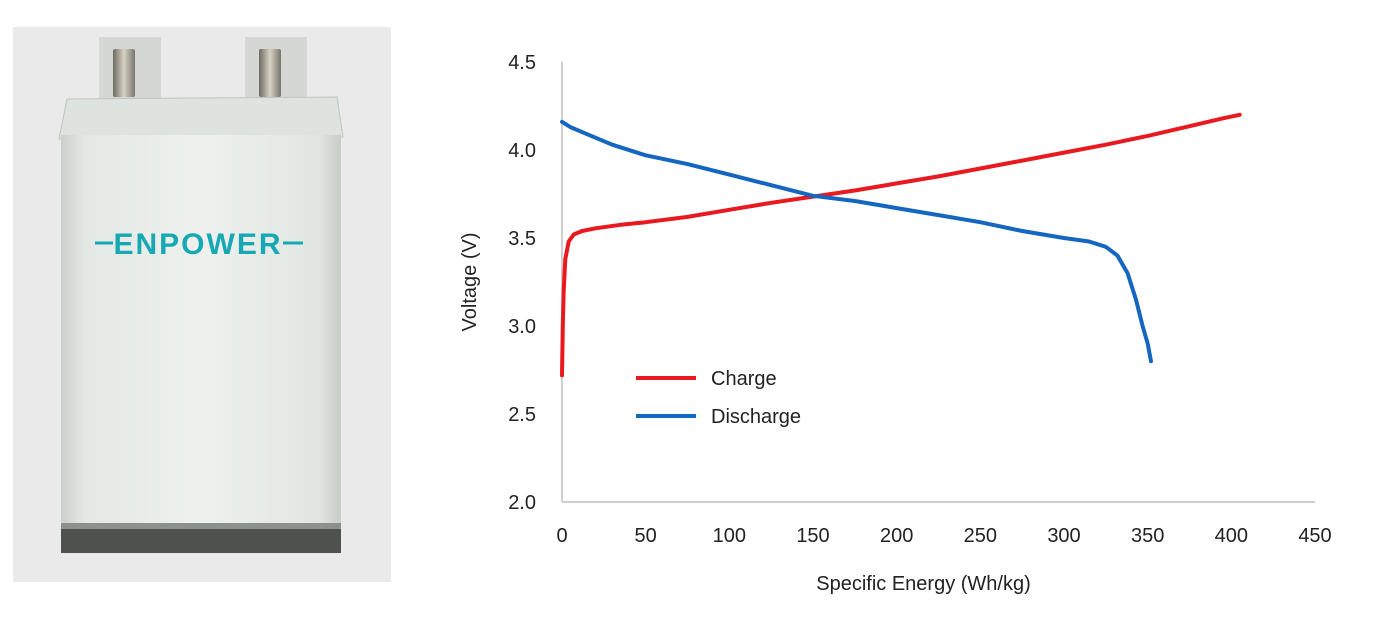 The width and height of the screenshot is (1396, 629). I want to click on y-tick-label: 3.5, so click(522, 239).